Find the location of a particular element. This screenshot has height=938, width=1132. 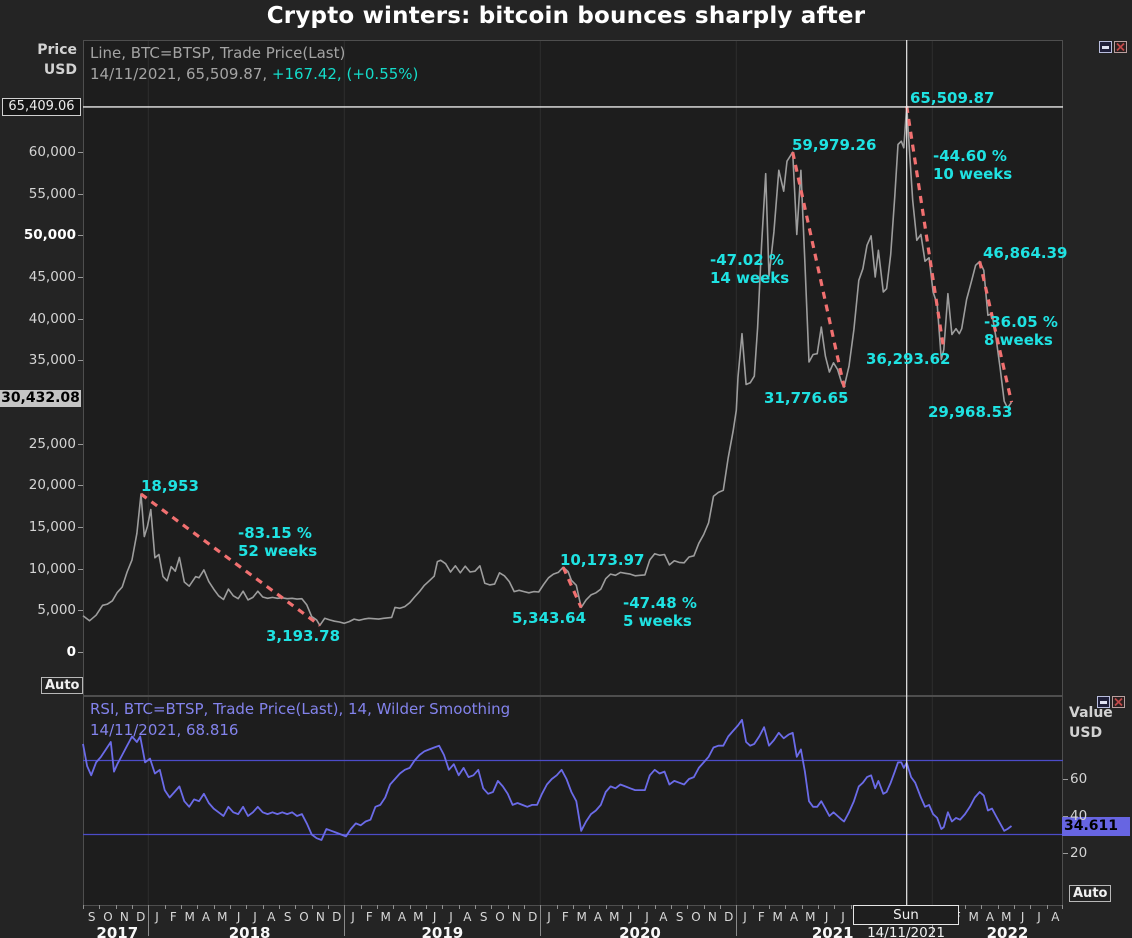

rsi-y-tick-label: 60 is located at coordinates (1079, 779).